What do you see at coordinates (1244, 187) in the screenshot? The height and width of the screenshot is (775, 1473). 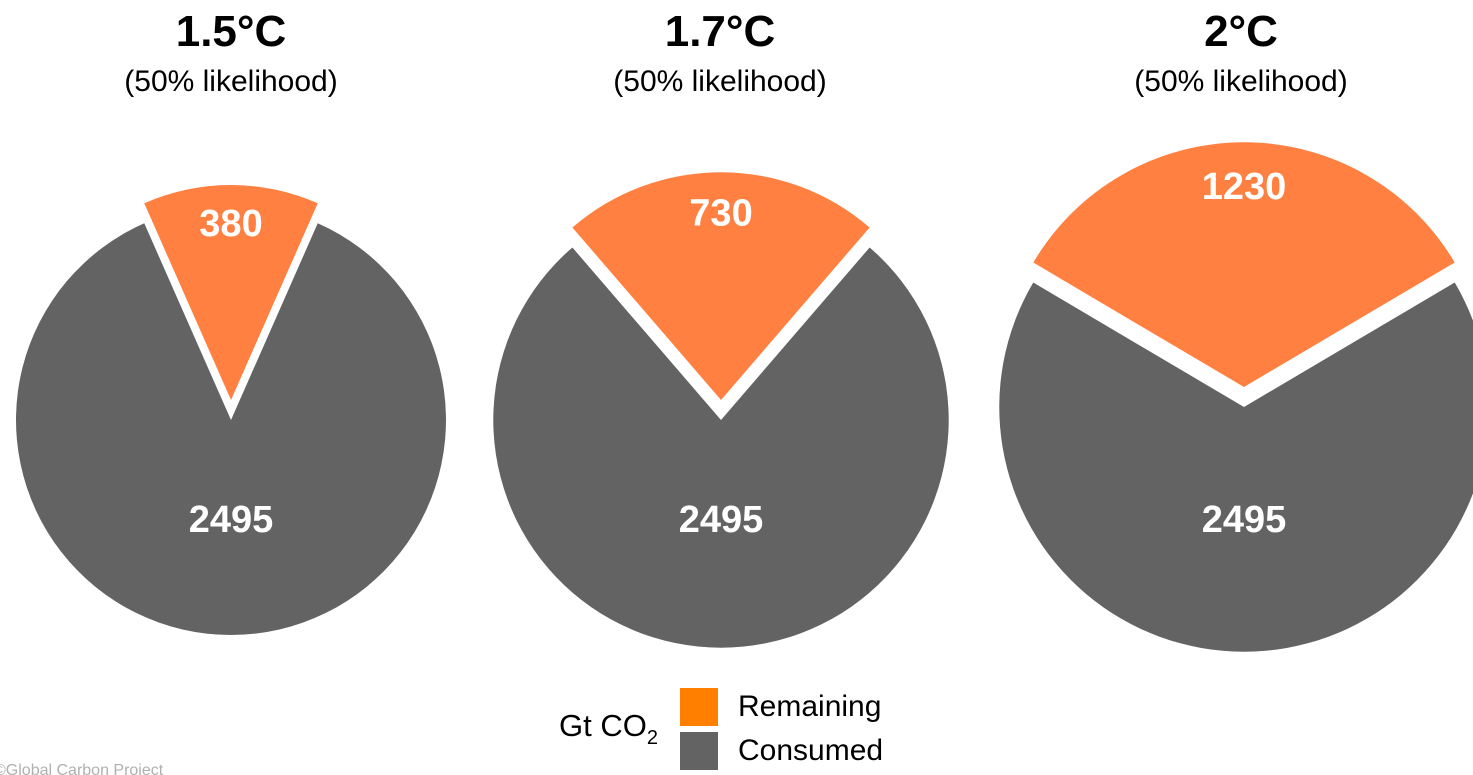 I see `slice-label-remaining-3: 1230` at bounding box center [1244, 187].